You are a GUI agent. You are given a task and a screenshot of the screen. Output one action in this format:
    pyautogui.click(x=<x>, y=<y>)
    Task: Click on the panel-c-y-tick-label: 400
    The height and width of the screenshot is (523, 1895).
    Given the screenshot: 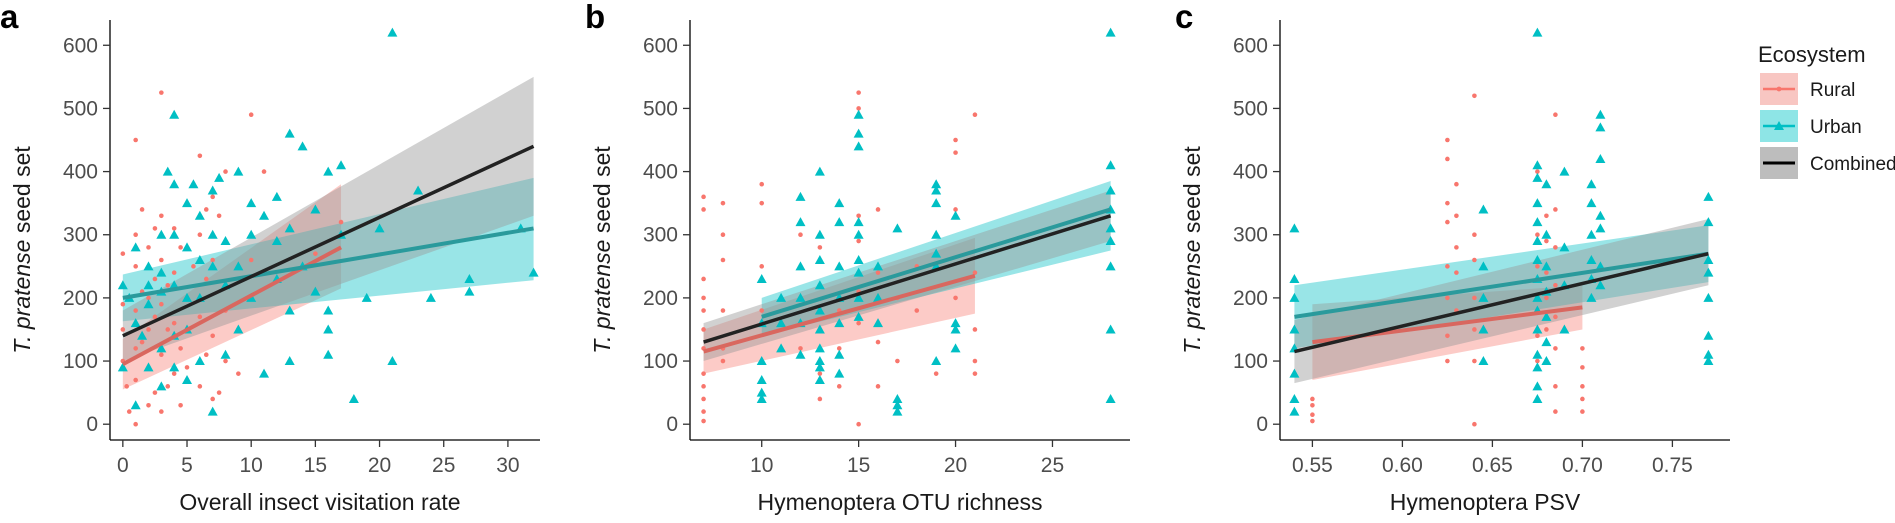 What is the action you would take?
    pyautogui.click(x=1250, y=172)
    